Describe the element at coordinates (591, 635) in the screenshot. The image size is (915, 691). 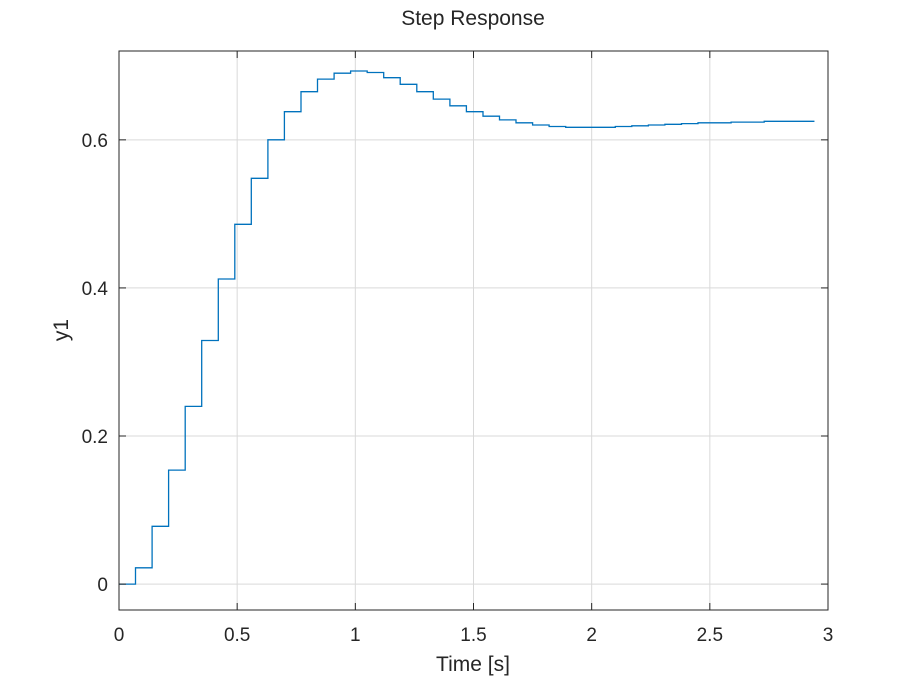
I see `x-tick-label: 2` at that location.